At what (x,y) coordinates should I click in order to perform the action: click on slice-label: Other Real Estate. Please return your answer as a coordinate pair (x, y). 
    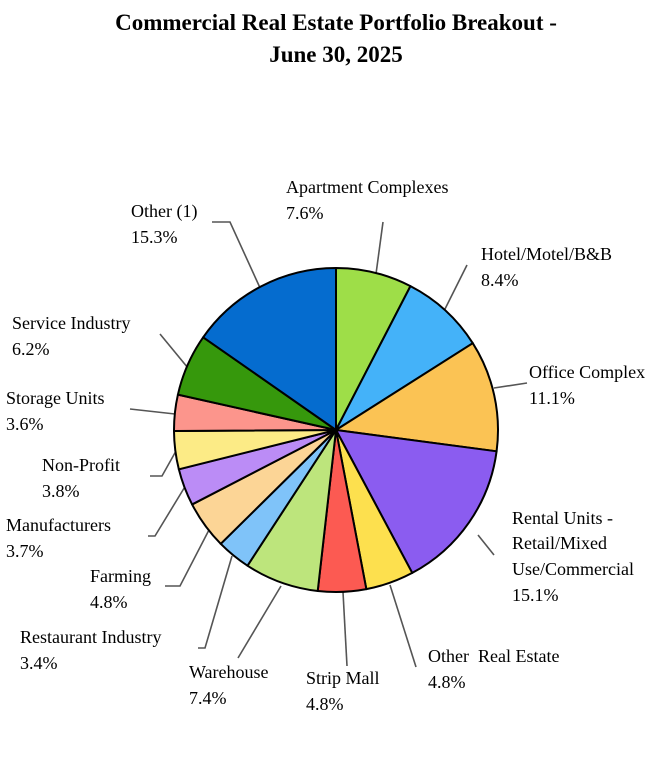
    Looking at the image, I should click on (493, 656).